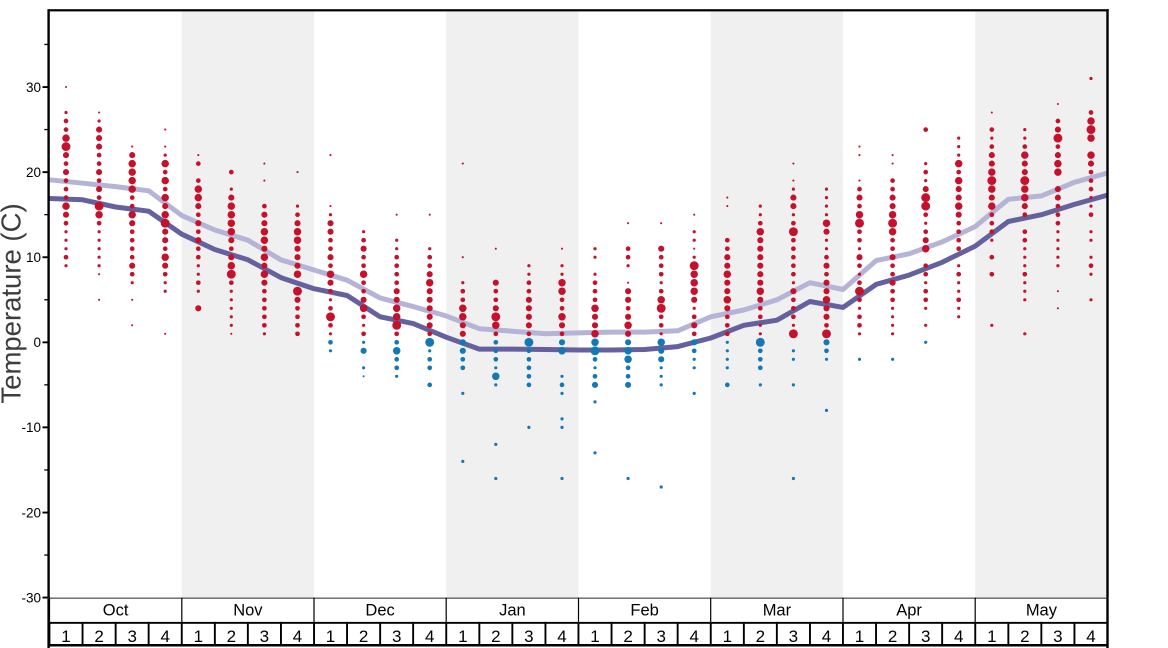 The width and height of the screenshot is (1168, 648). I want to click on svg-text: Temperature (C), so click(13, 303).